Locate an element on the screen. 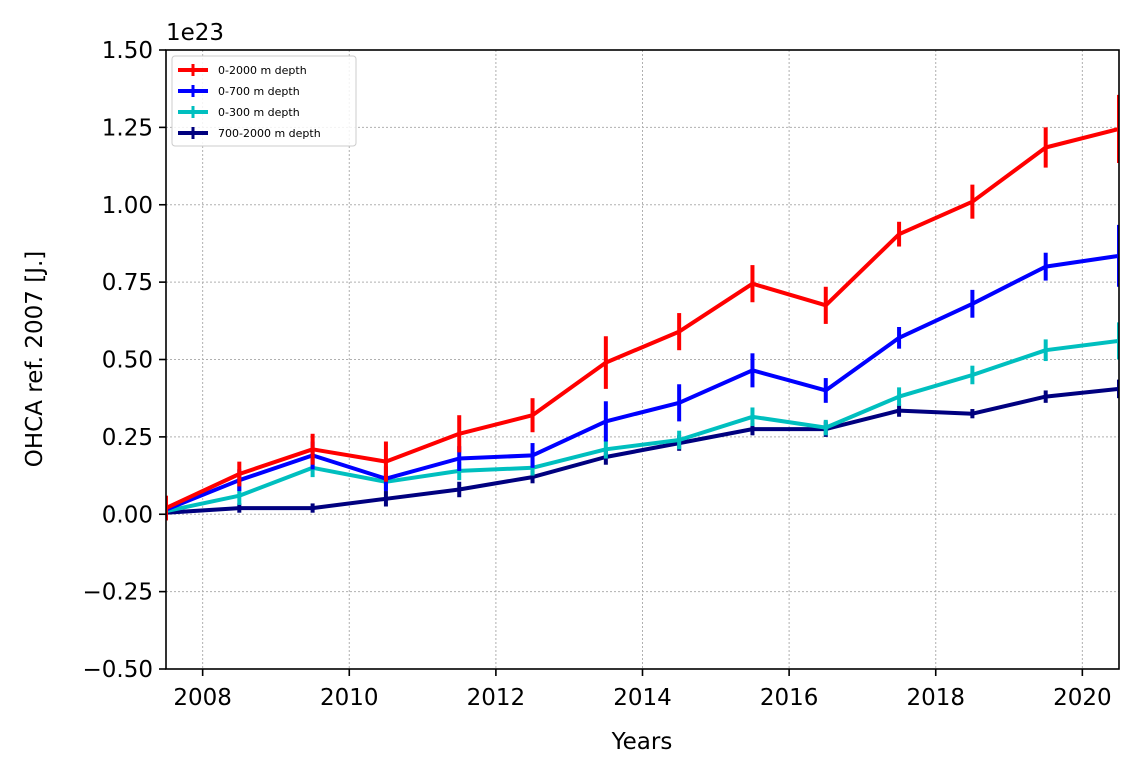 The height and width of the screenshot is (776, 1140). x-tick-label: 2010 is located at coordinates (349, 698).